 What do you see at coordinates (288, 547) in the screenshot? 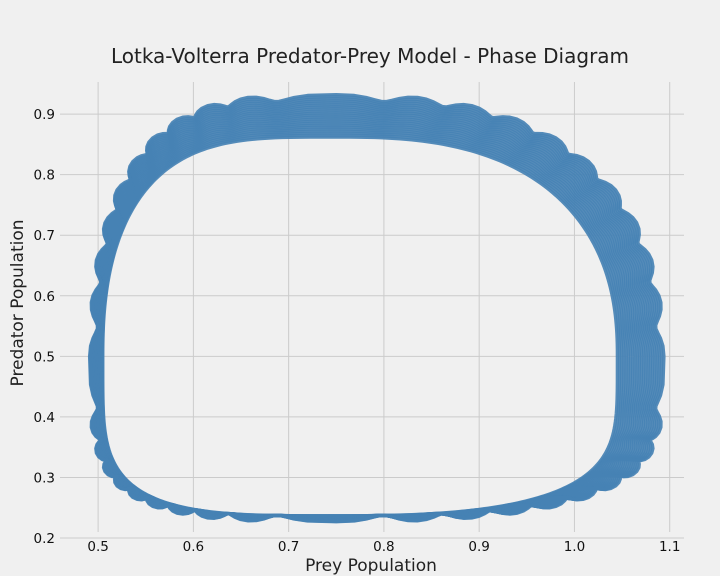
I see `x-tick-label-2: 0.7` at bounding box center [288, 547].